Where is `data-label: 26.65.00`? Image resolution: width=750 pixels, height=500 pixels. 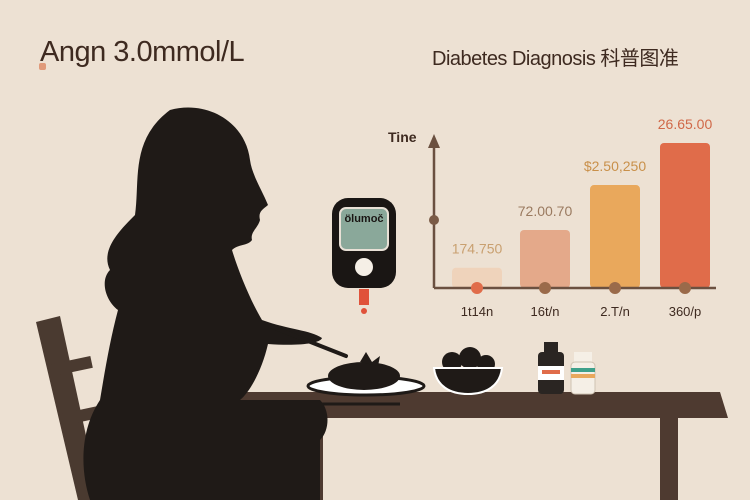 data-label: 26.65.00 is located at coordinates (685, 124).